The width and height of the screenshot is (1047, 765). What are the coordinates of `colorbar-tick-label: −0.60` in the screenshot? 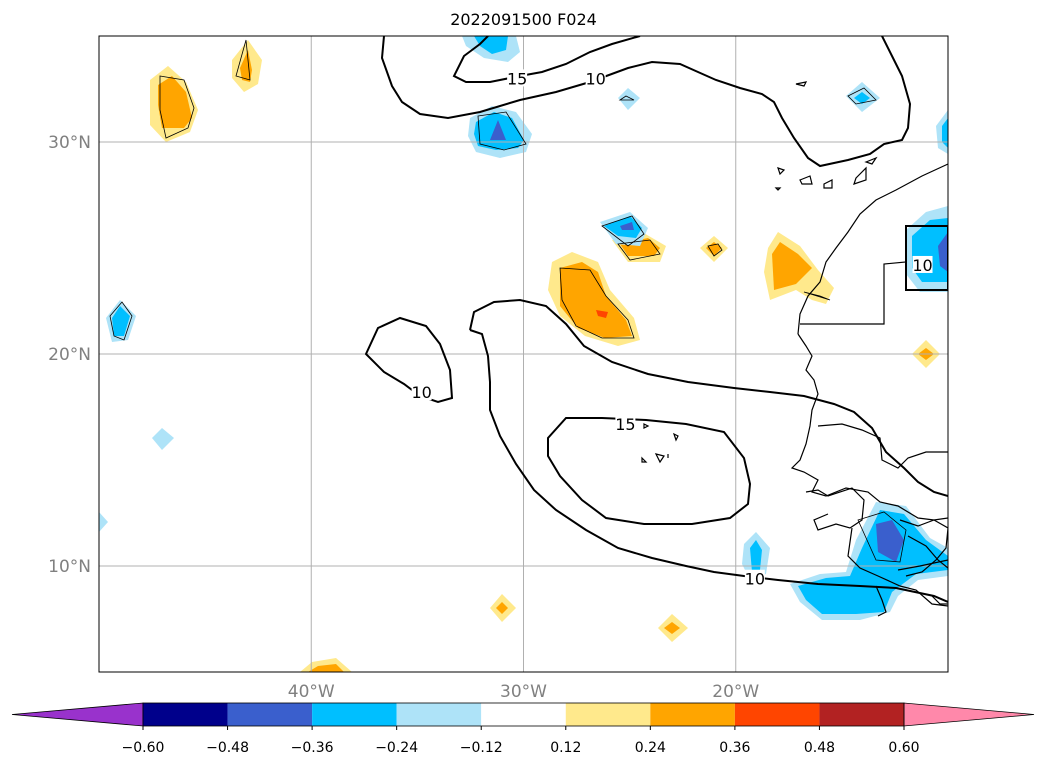 It's located at (143, 748).